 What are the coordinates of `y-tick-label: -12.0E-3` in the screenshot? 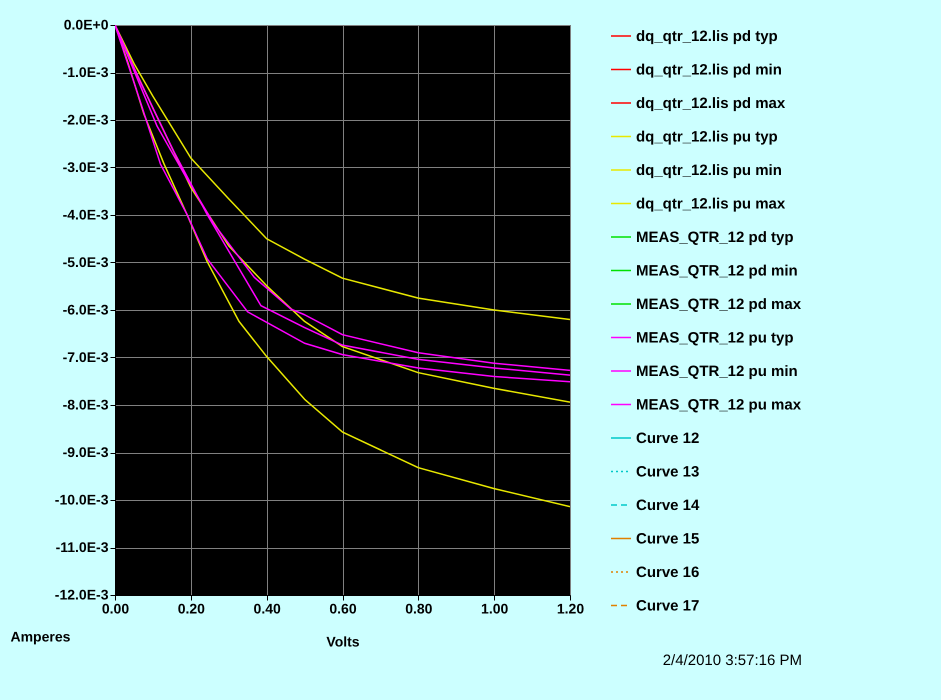 It's located at (81, 594).